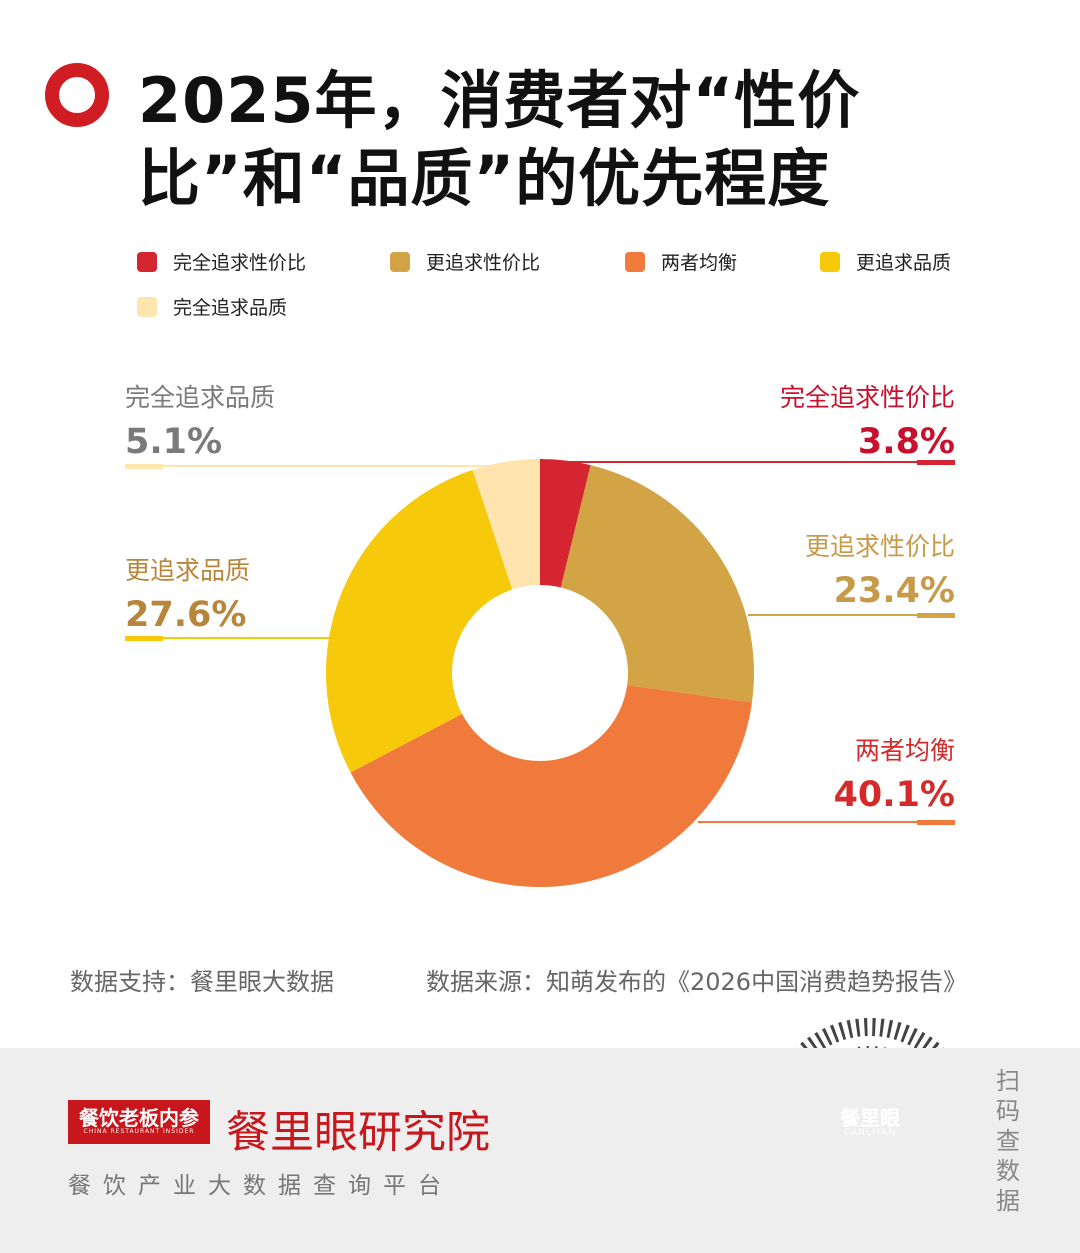 The height and width of the screenshot is (1253, 1080). Describe the element at coordinates (139, 1131) in the screenshot. I see `logo-en: CHINA RESTAURANT INSIDER` at that location.